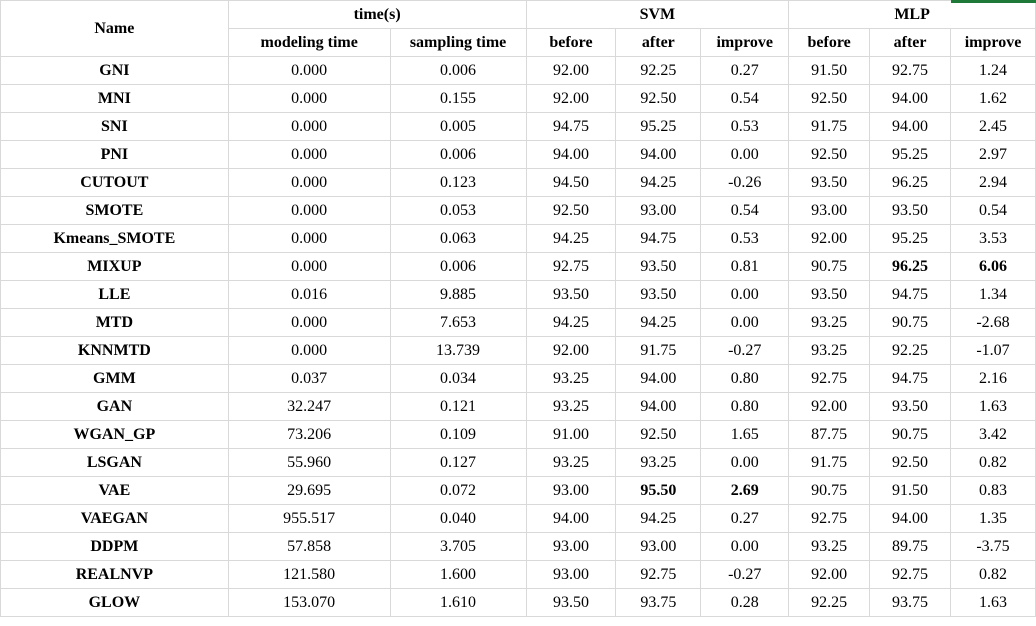  I want to click on cell-sampling-time: 0.123, so click(458, 182).